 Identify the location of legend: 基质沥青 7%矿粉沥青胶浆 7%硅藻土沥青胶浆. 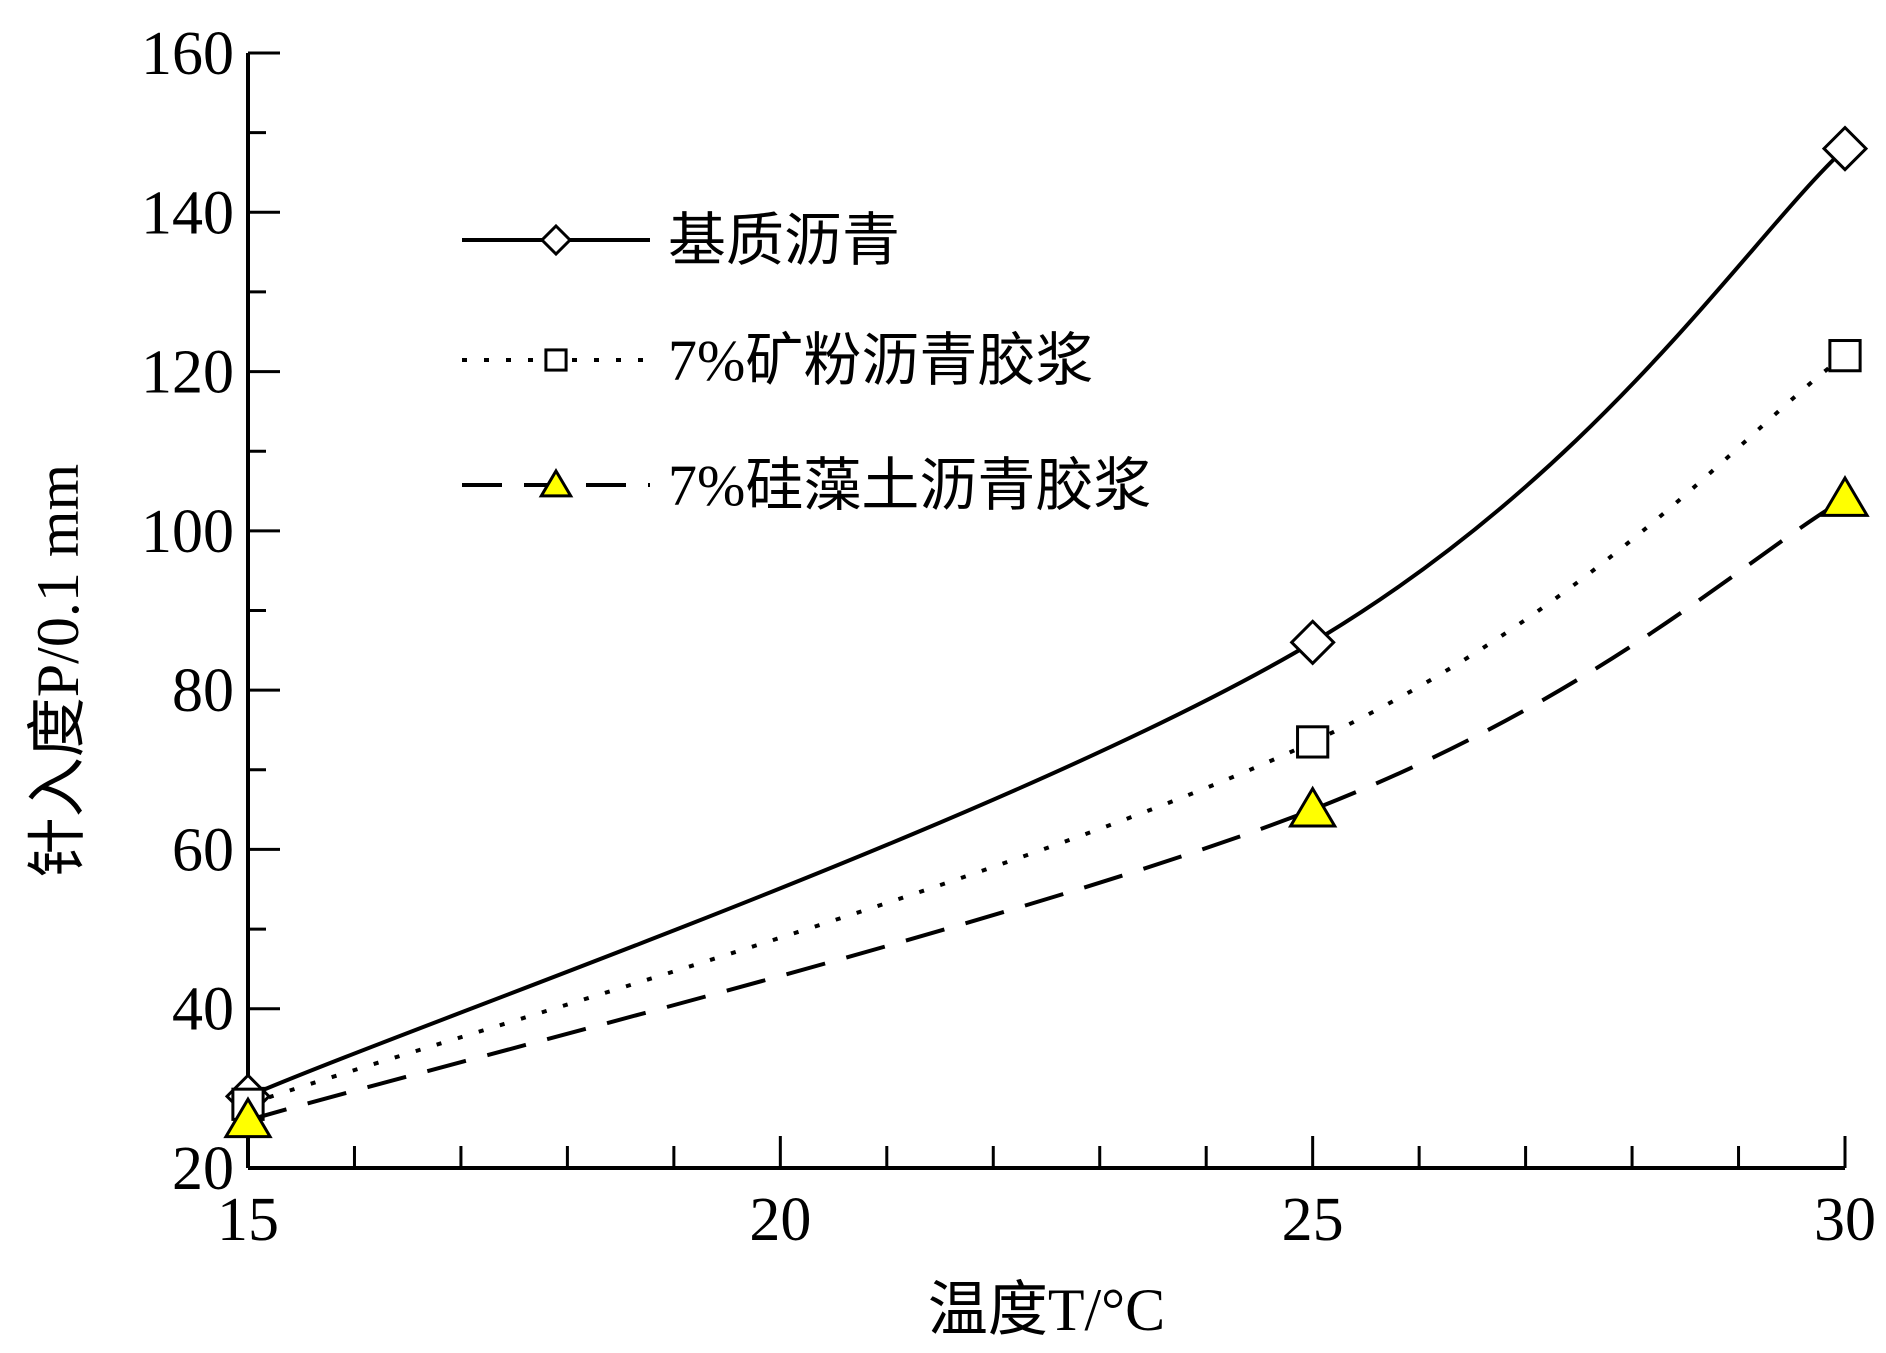
(806, 363).